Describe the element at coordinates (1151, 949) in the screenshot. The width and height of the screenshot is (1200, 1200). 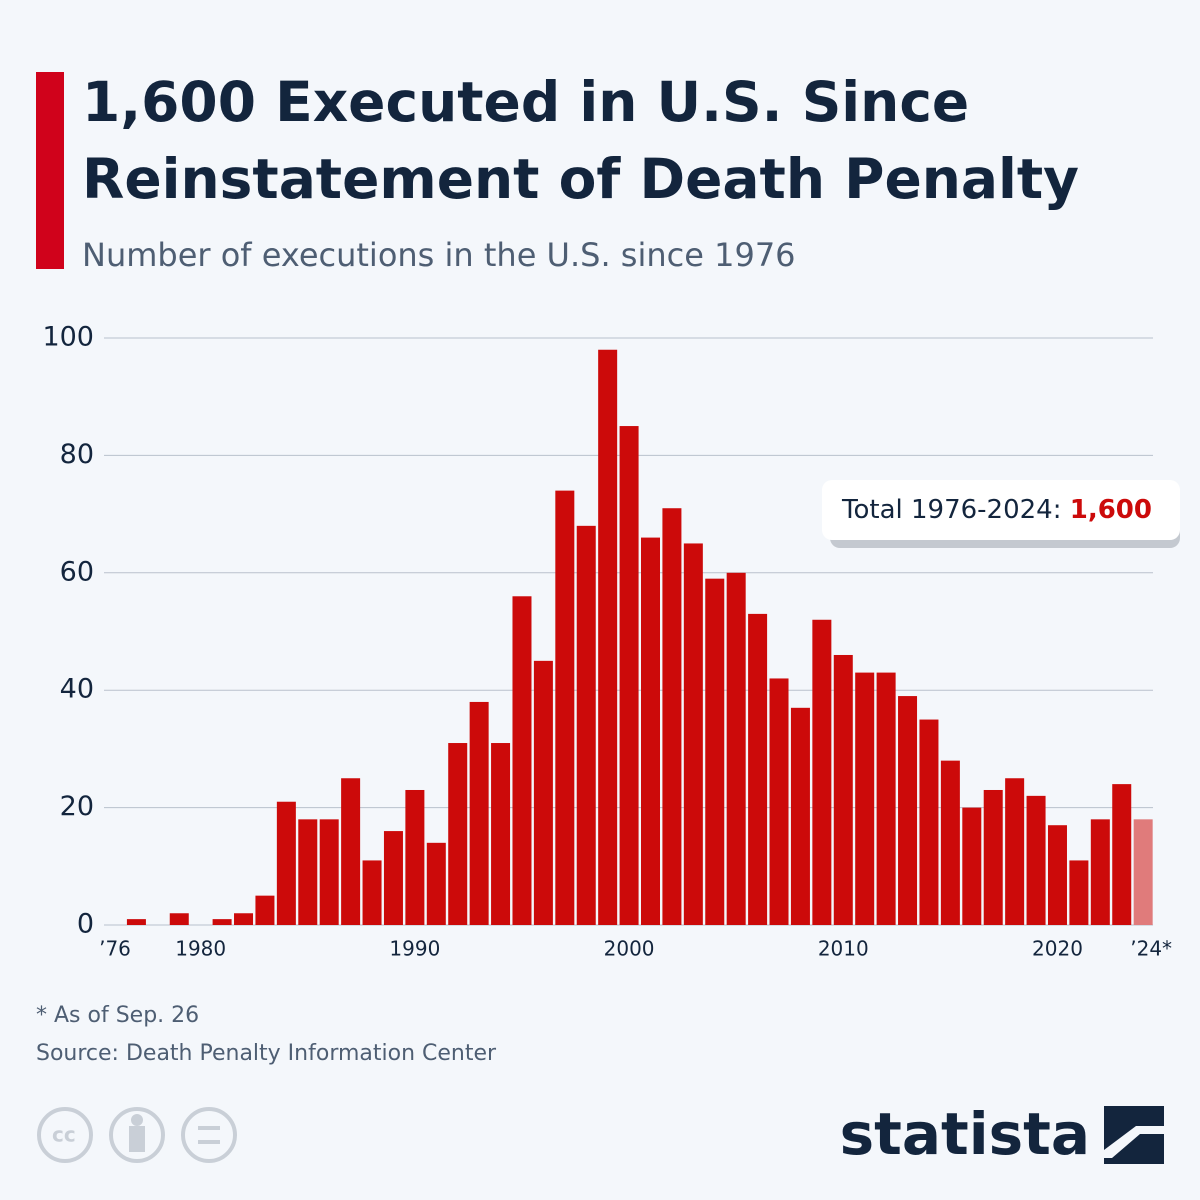
I see `x-tick-label: ’24*` at that location.